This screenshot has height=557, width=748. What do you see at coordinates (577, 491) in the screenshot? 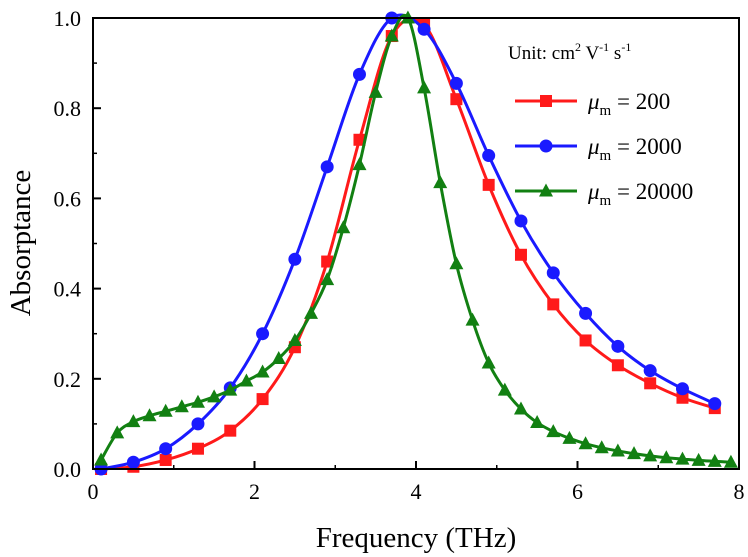
I see `x-tick-label: 6` at bounding box center [577, 491].